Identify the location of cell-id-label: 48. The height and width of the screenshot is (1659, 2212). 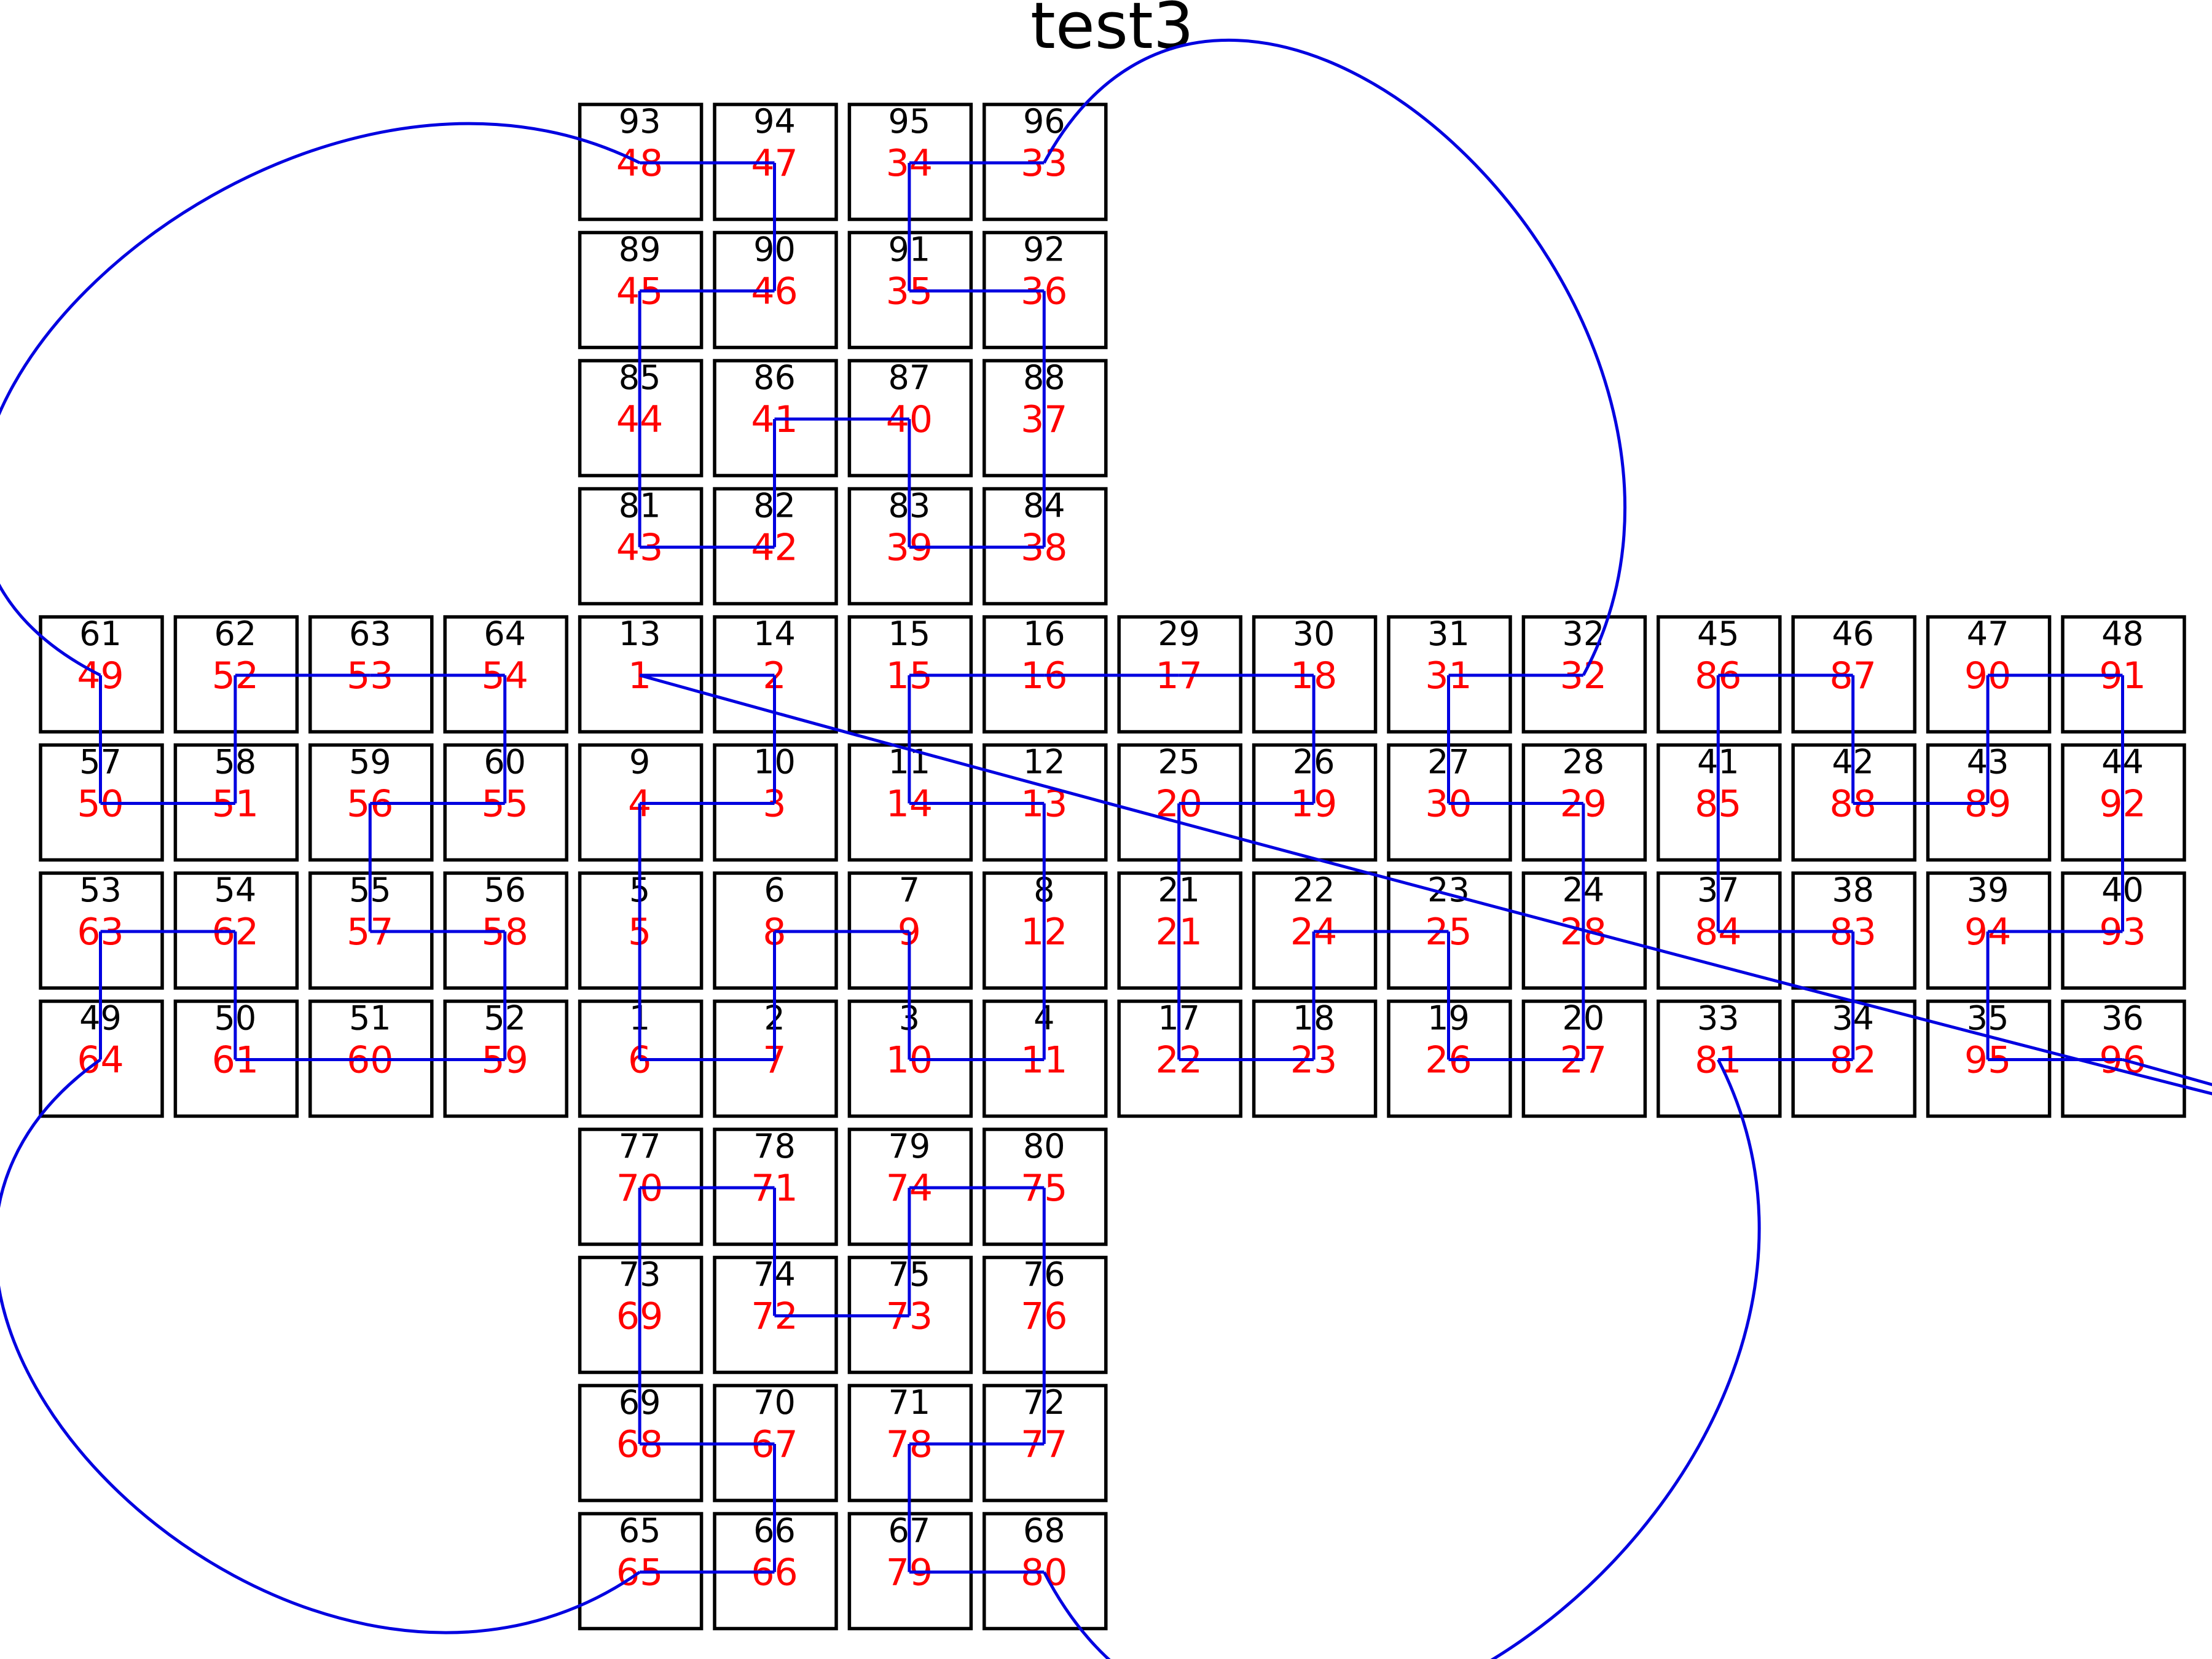
(2122, 633).